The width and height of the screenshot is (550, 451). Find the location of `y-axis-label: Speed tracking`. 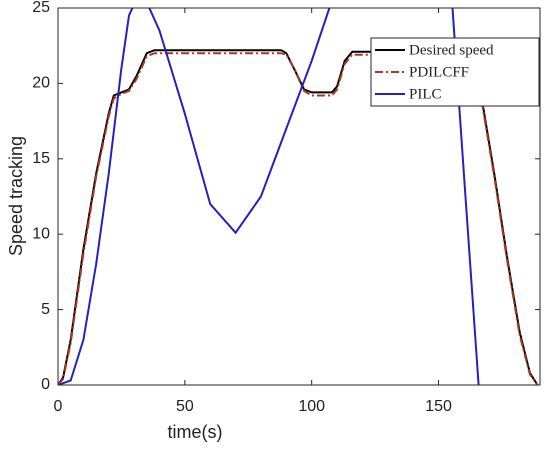

y-axis-label: Speed tracking is located at coordinates (16, 196).